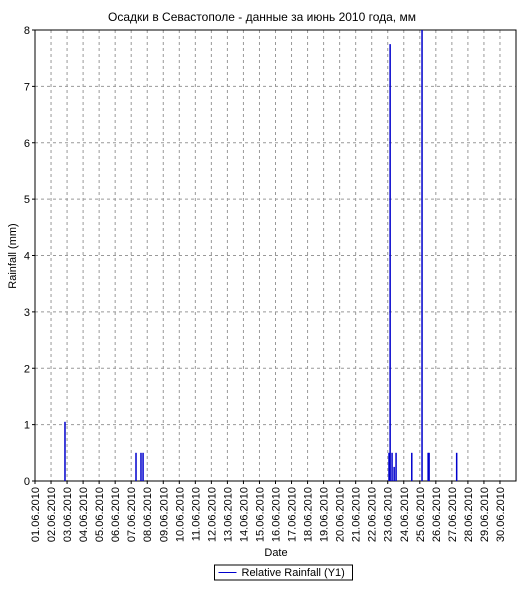  I want to click on x-tick-label: 03.06.2010, so click(68, 514).